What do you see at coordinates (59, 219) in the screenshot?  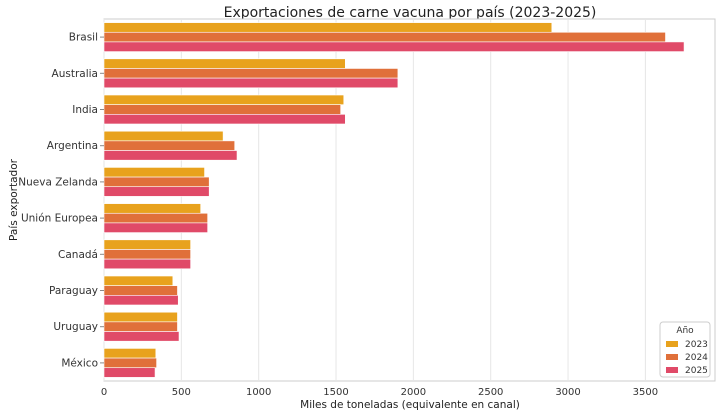 I see `y-tick-label: Unión Europea` at bounding box center [59, 219].